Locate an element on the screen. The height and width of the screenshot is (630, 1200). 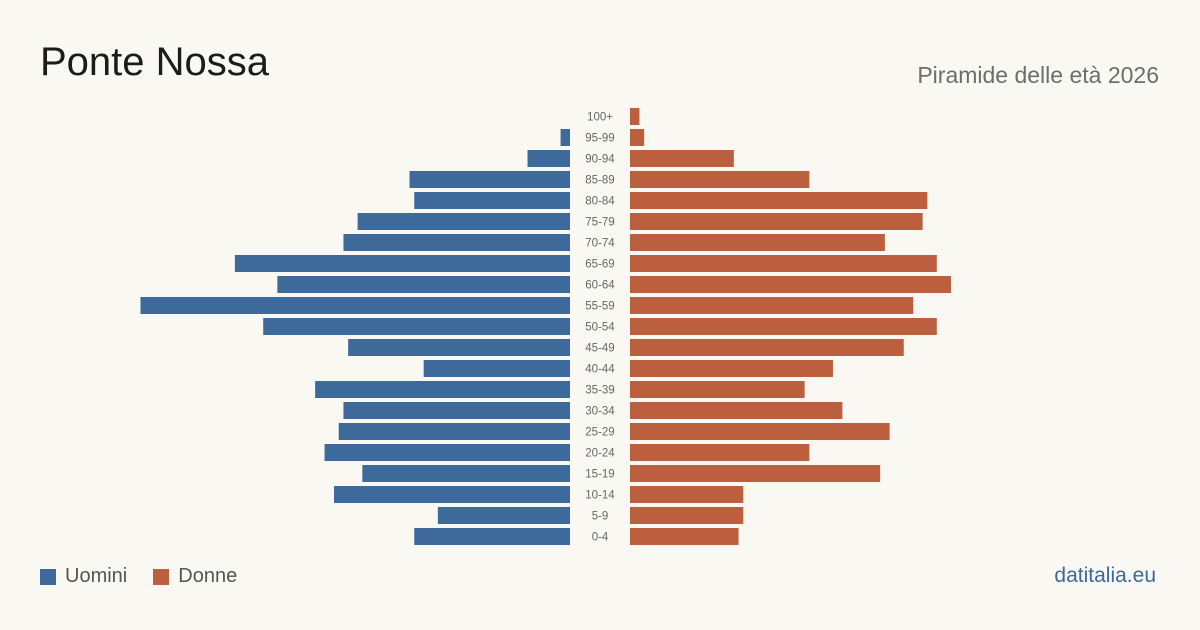
chart-title: Ponte Nossa is located at coordinates (155, 62).